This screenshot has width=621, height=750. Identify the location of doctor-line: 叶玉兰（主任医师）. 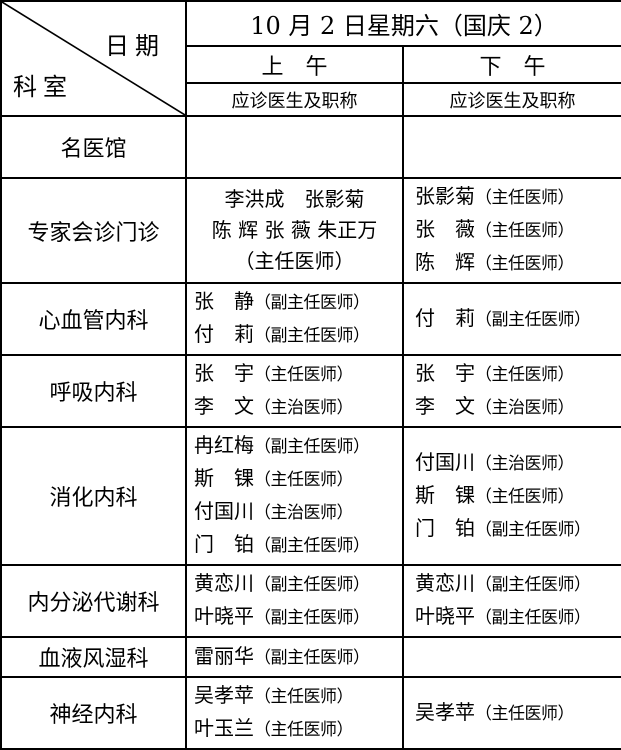
(296, 729).